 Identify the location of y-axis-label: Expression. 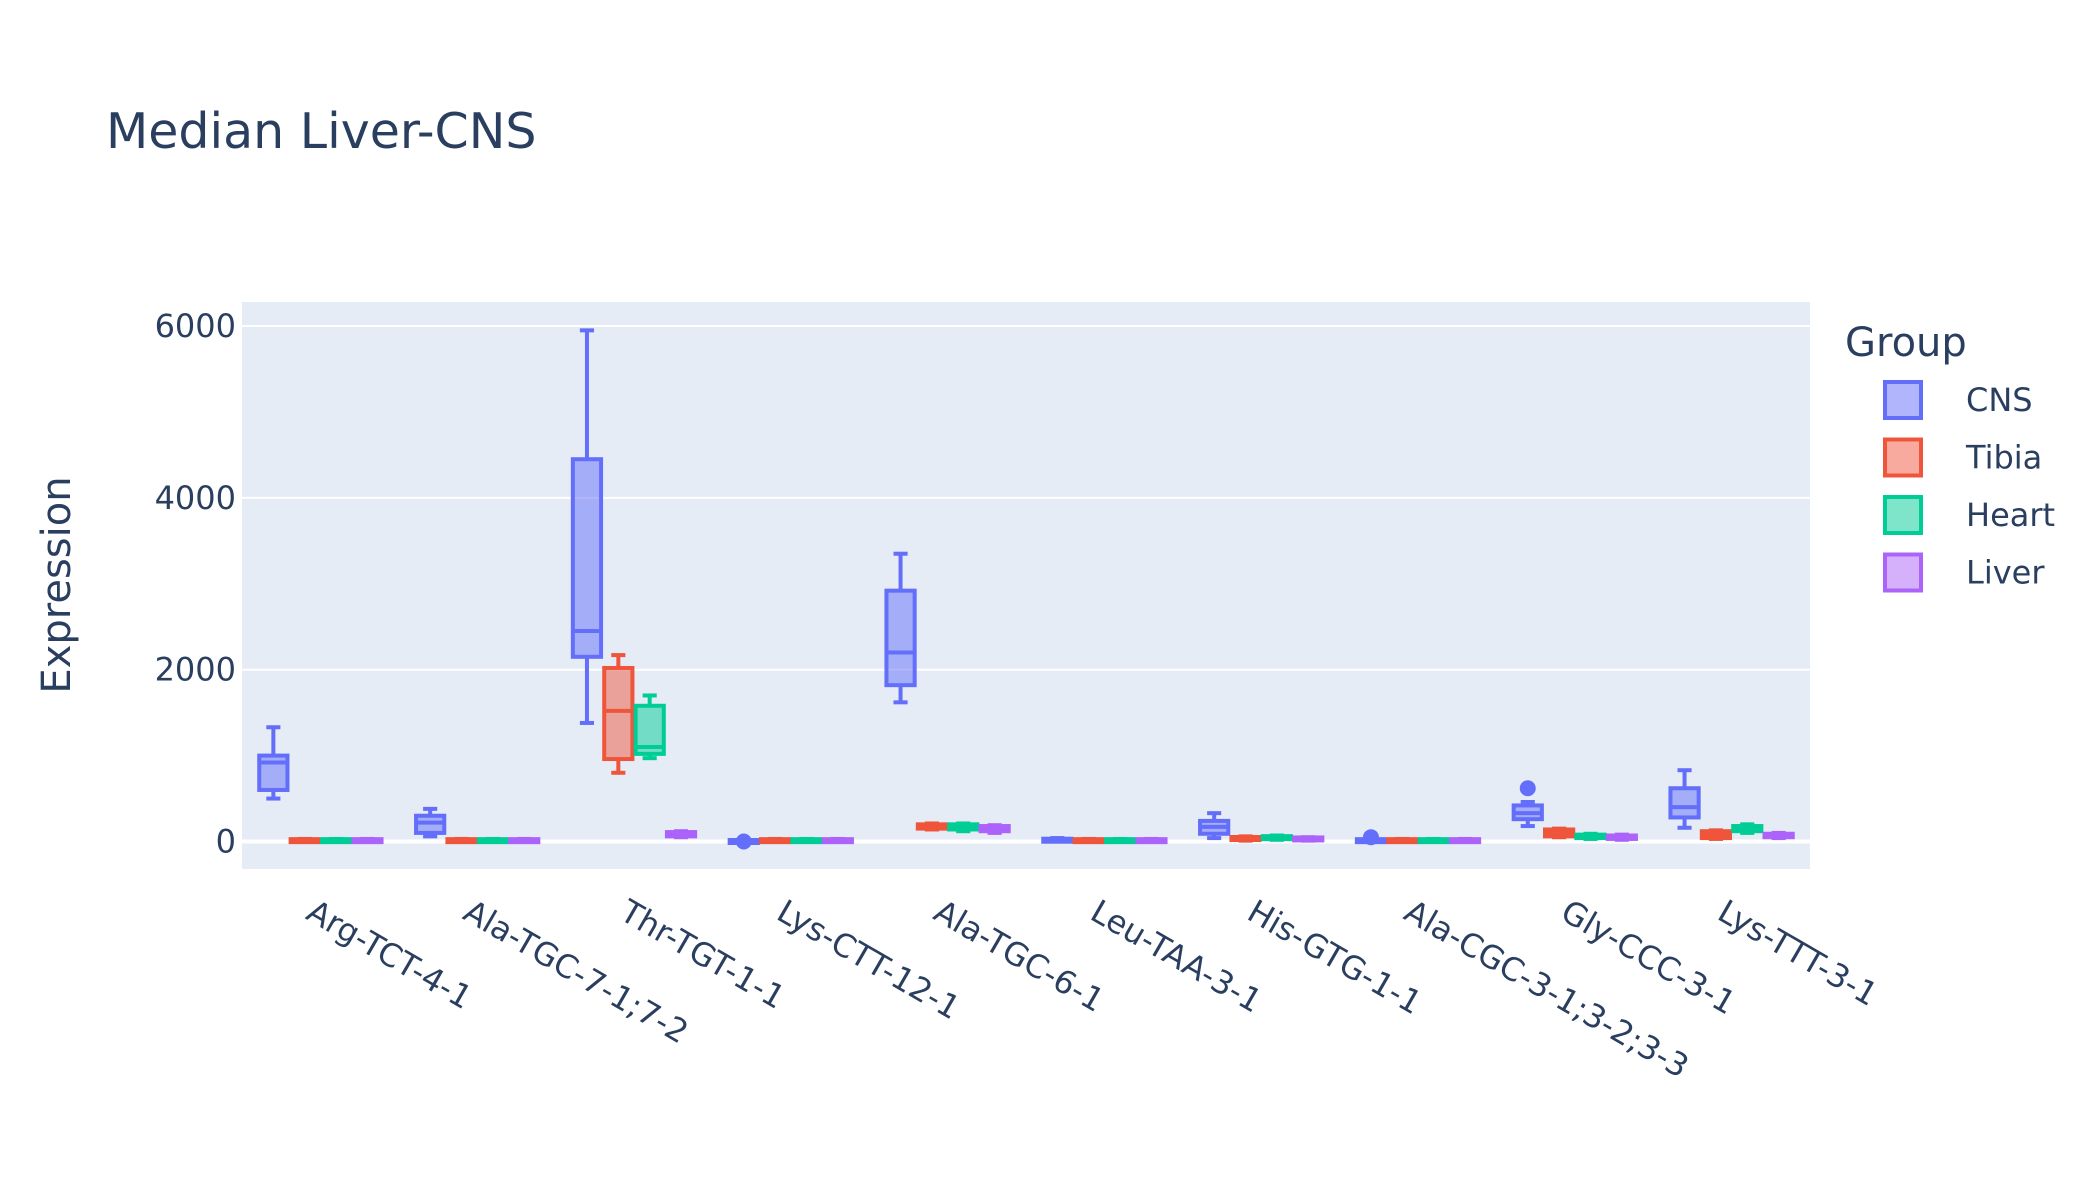
(57, 584).